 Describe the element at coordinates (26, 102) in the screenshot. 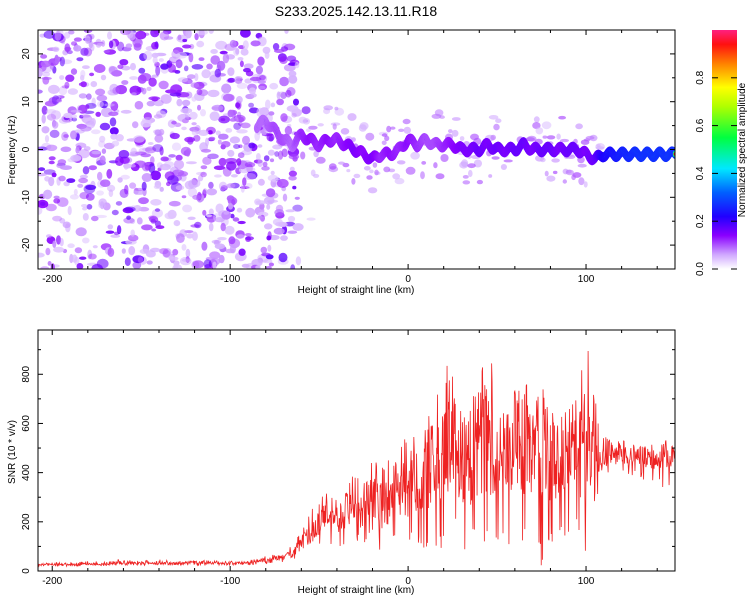

I see `y-tick-label: 10` at that location.